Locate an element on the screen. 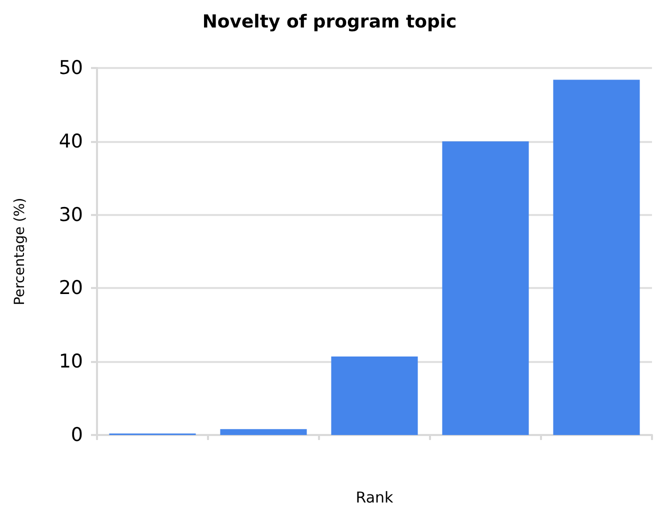 The width and height of the screenshot is (659, 510). x-axis-title: Rank is located at coordinates (375, 497).